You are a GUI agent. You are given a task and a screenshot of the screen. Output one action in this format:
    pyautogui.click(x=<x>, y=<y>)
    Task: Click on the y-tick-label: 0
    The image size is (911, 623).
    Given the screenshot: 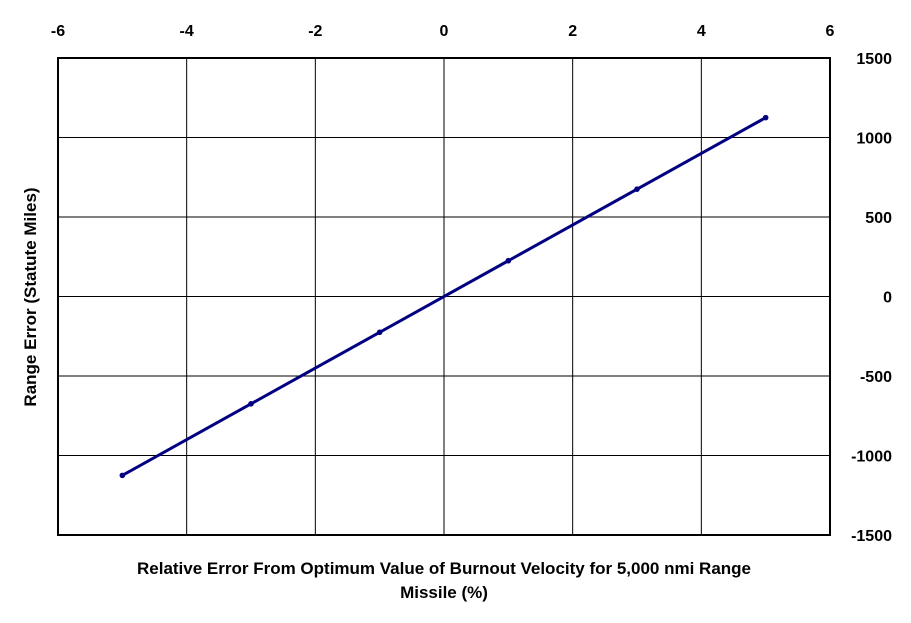 What is the action you would take?
    pyautogui.click(x=887, y=298)
    